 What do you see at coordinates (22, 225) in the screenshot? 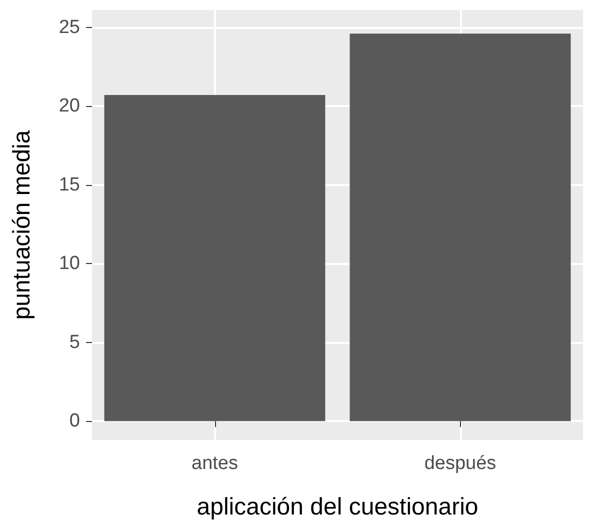
I see `y-axis-title: puntuación media` at bounding box center [22, 225].